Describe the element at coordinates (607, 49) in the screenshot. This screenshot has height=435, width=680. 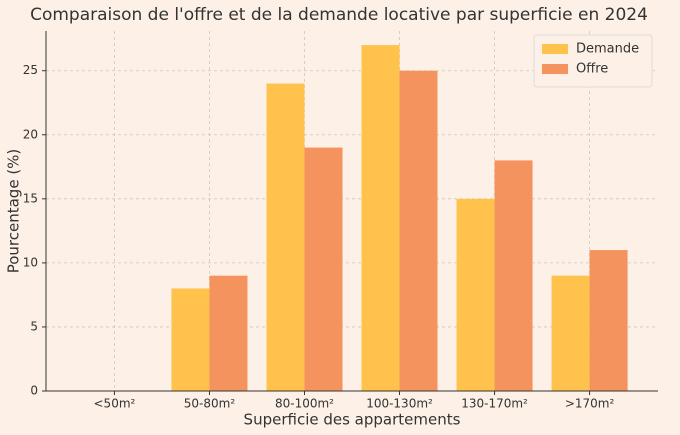
I see `legend-label: Demande` at that location.